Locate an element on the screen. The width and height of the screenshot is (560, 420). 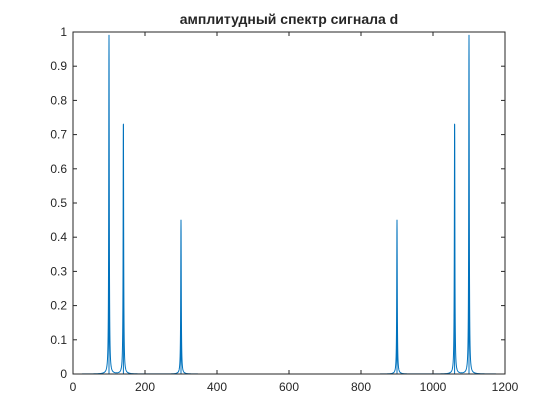
y-tick-label: 0.6 is located at coordinates (58, 169).